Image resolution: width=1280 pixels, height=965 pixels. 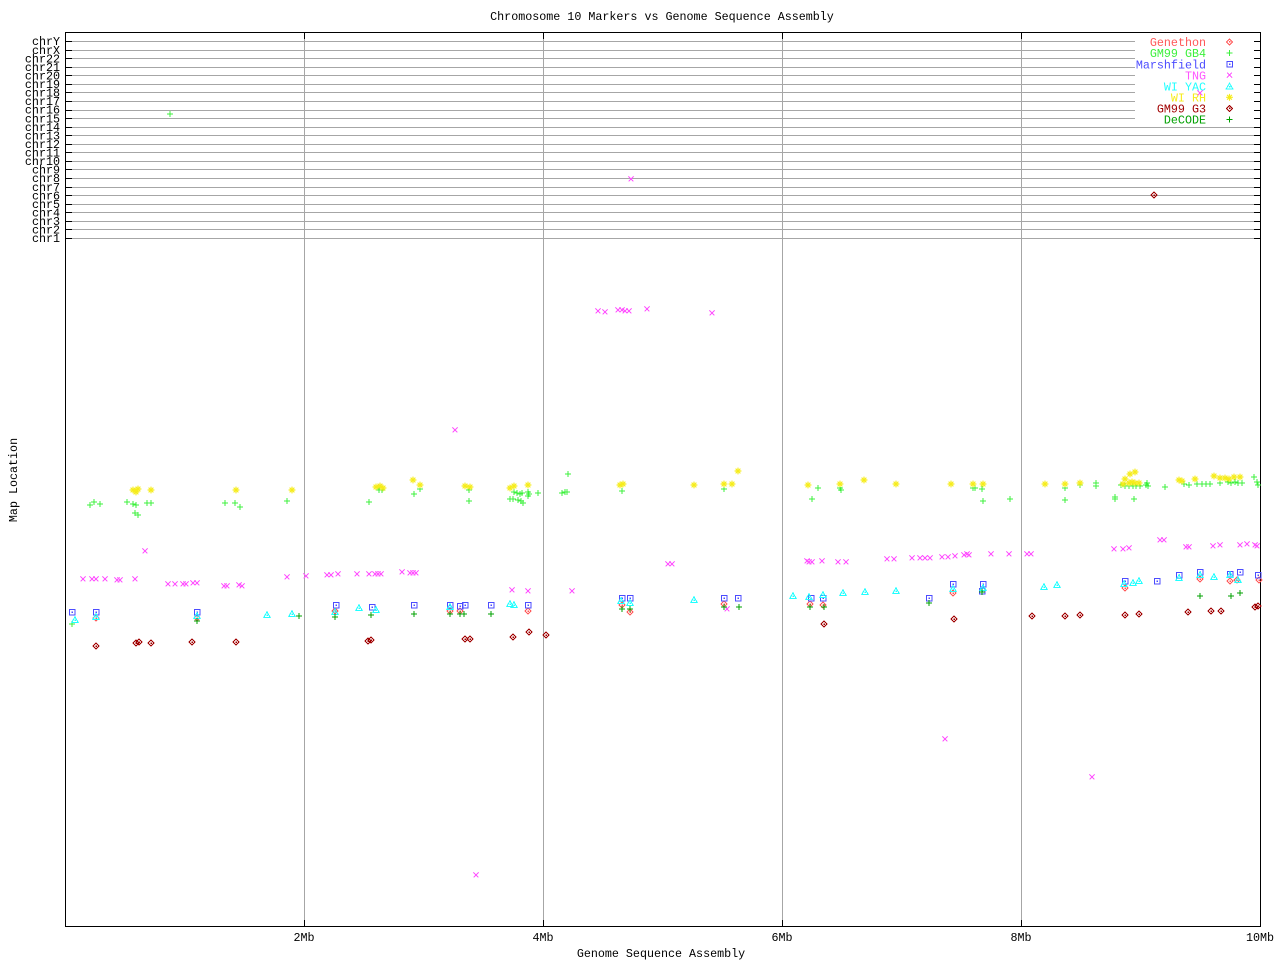 I want to click on svg-text: chr1, so click(x=46, y=239).